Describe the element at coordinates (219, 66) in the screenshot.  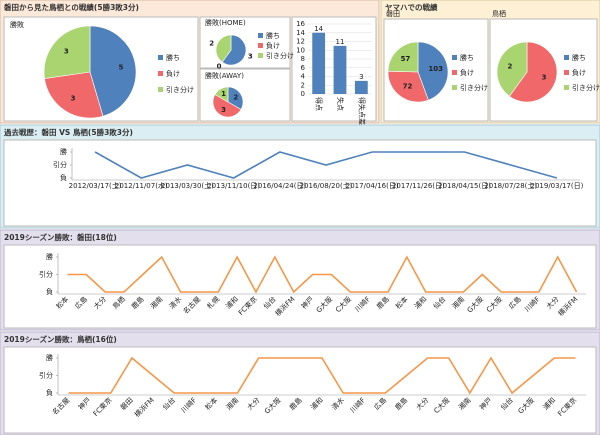
I see `data-label: 0` at that location.